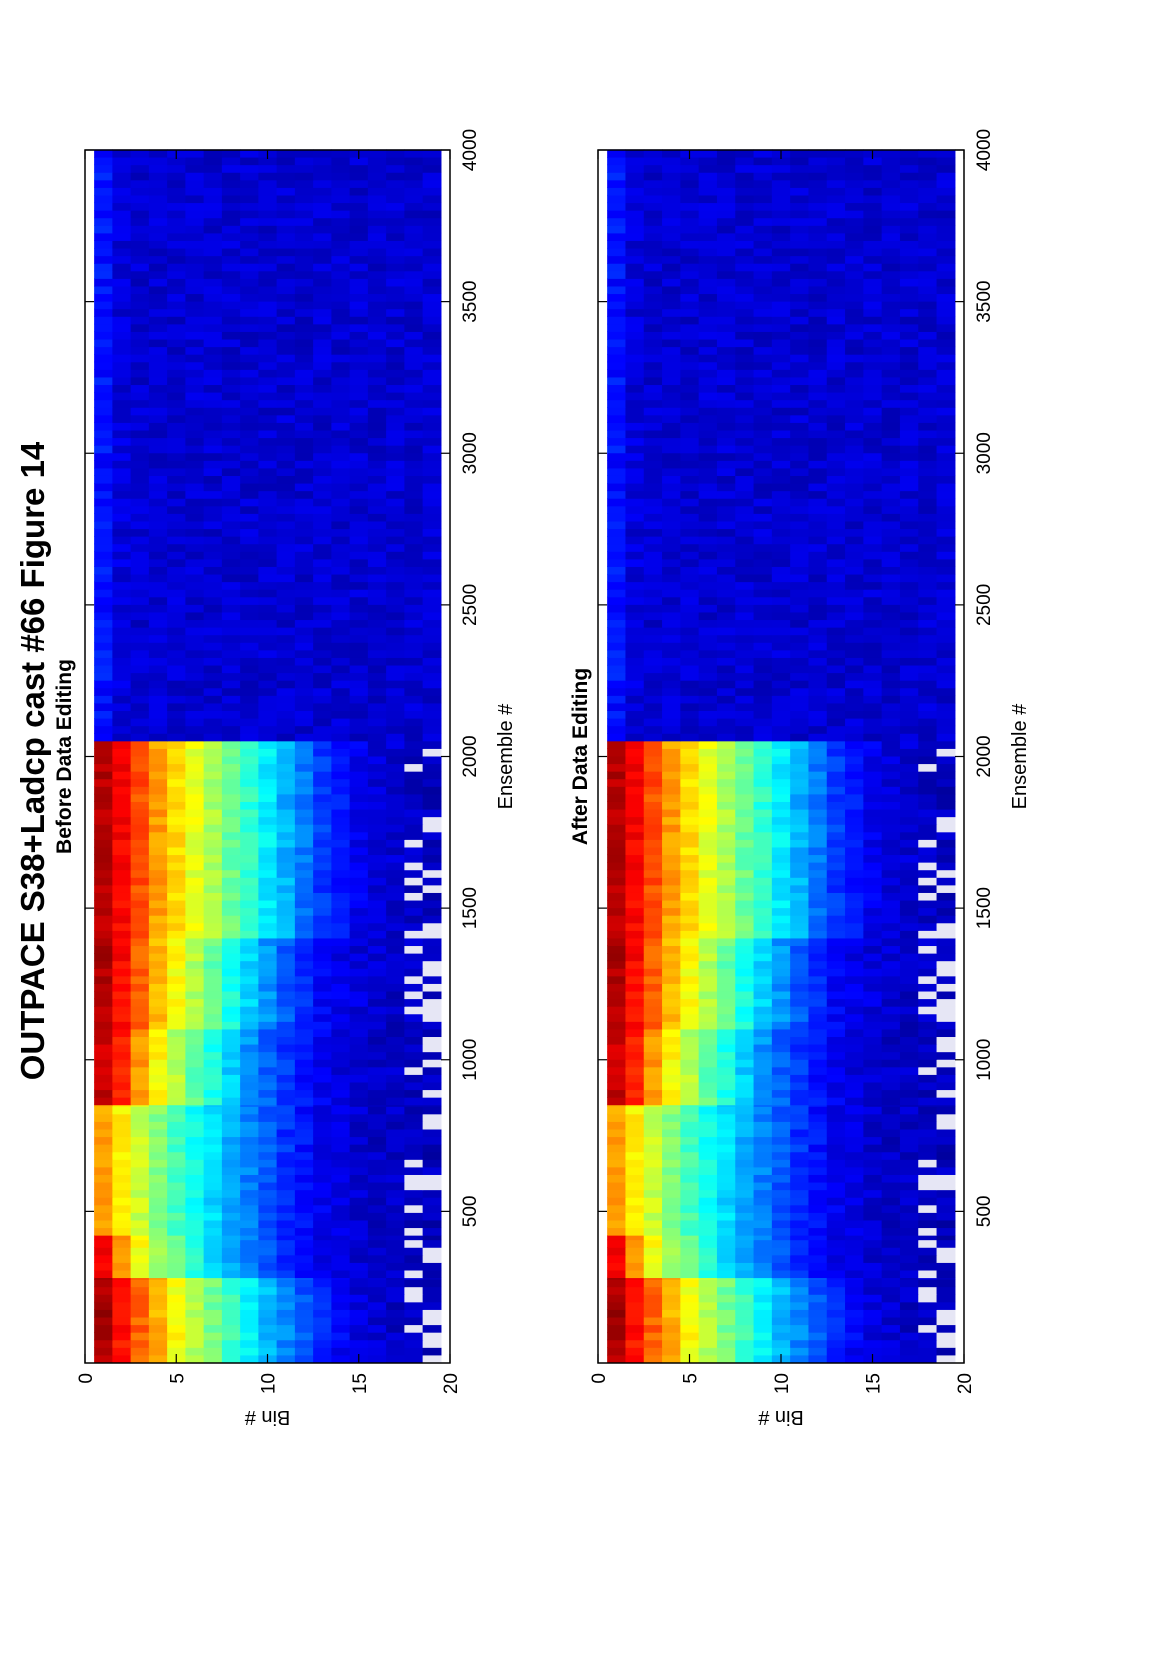 The height and width of the screenshot is (1679, 1165). What do you see at coordinates (470, 453) in the screenshot?
I see `x-tick-label: 3000` at bounding box center [470, 453].